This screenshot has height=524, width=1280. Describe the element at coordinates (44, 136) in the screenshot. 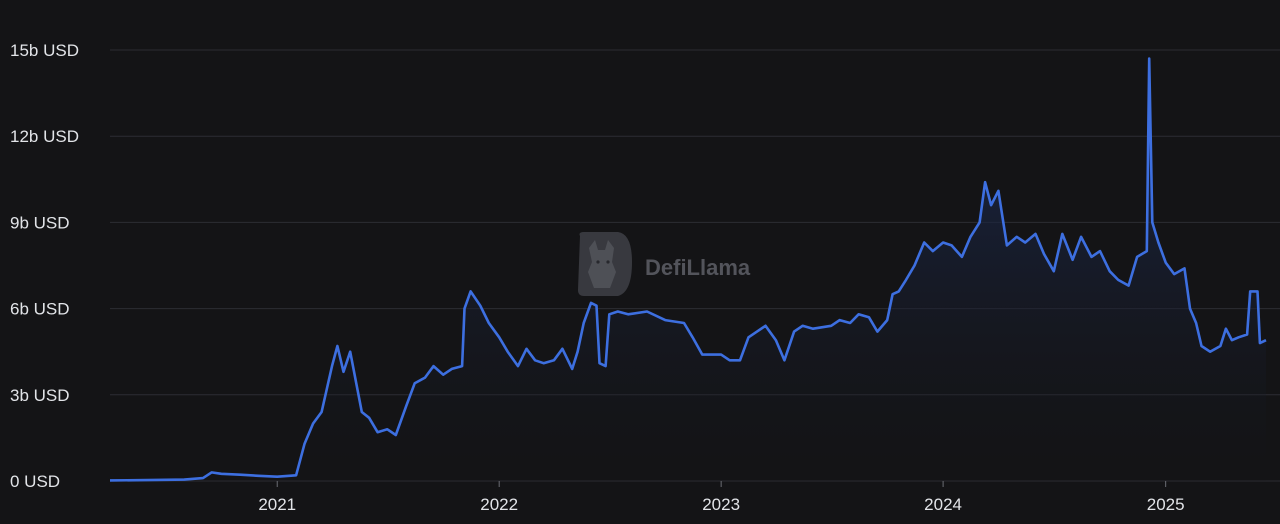

I see `y-tick-label: 12b USD` at that location.